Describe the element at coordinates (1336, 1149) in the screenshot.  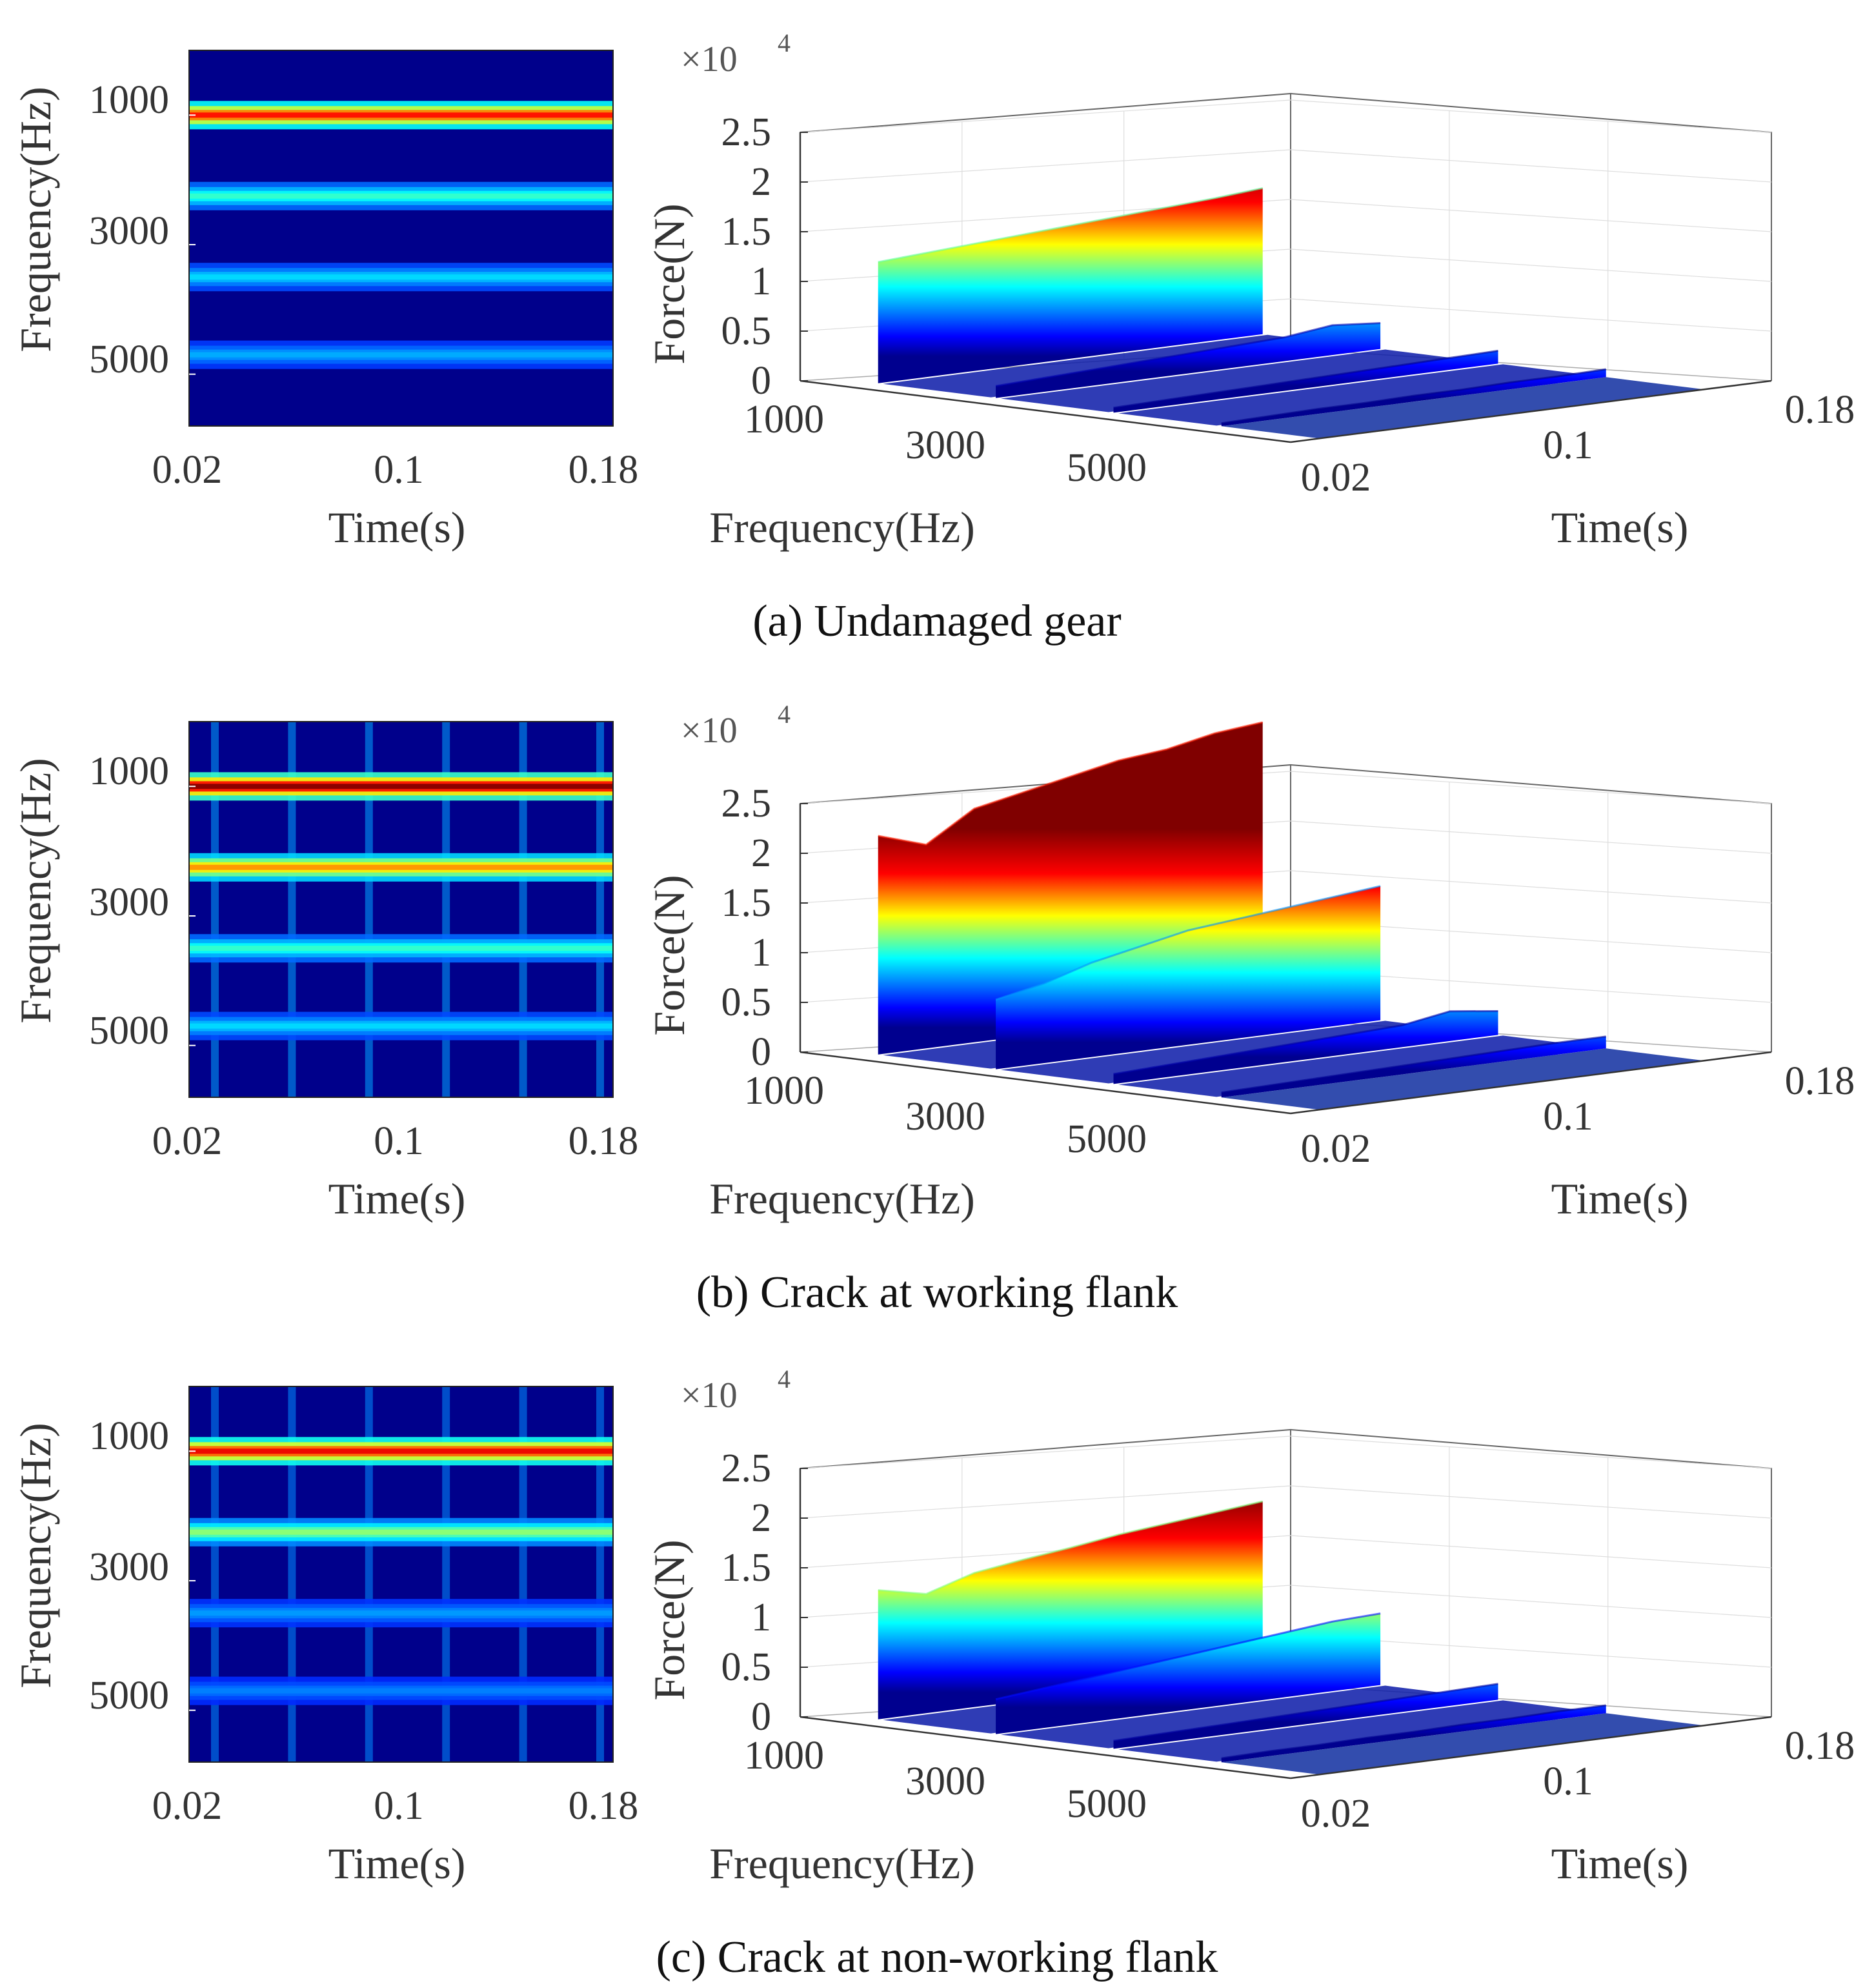
I see `time-tick-0.02: 0.02` at that location.